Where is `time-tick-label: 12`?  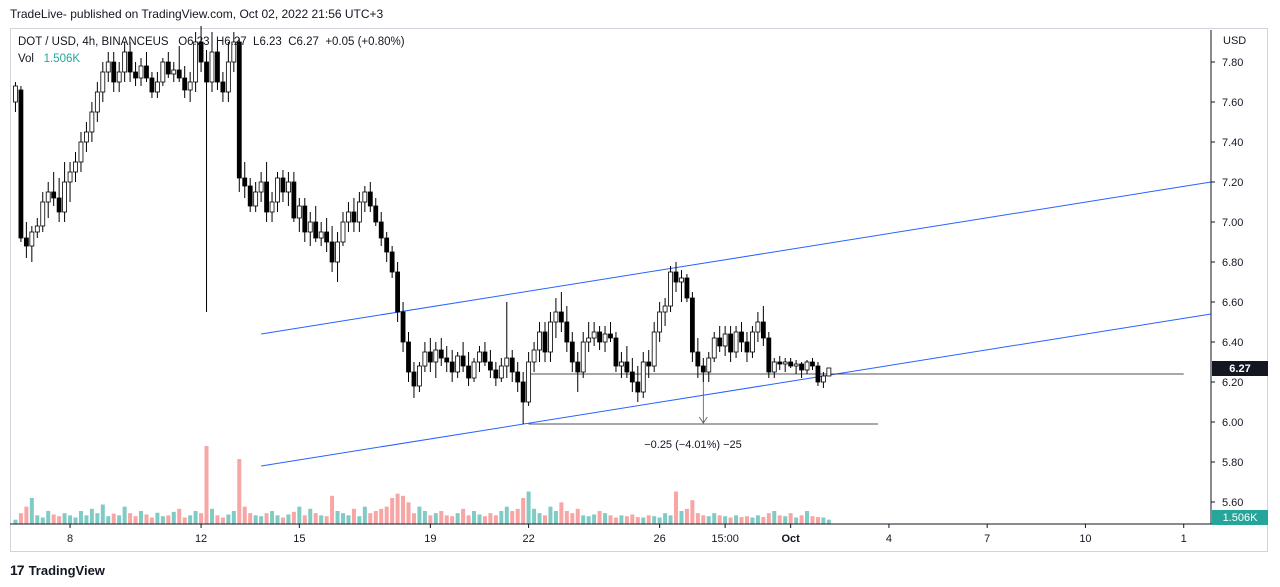 time-tick-label: 12 is located at coordinates (201, 539).